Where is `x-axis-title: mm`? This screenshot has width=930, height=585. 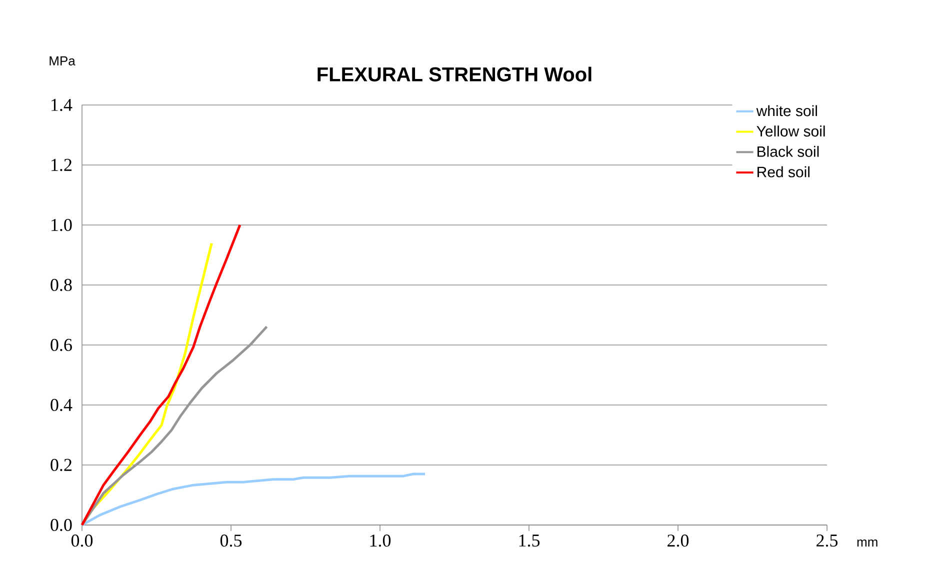
x-axis-title: mm is located at coordinates (867, 542).